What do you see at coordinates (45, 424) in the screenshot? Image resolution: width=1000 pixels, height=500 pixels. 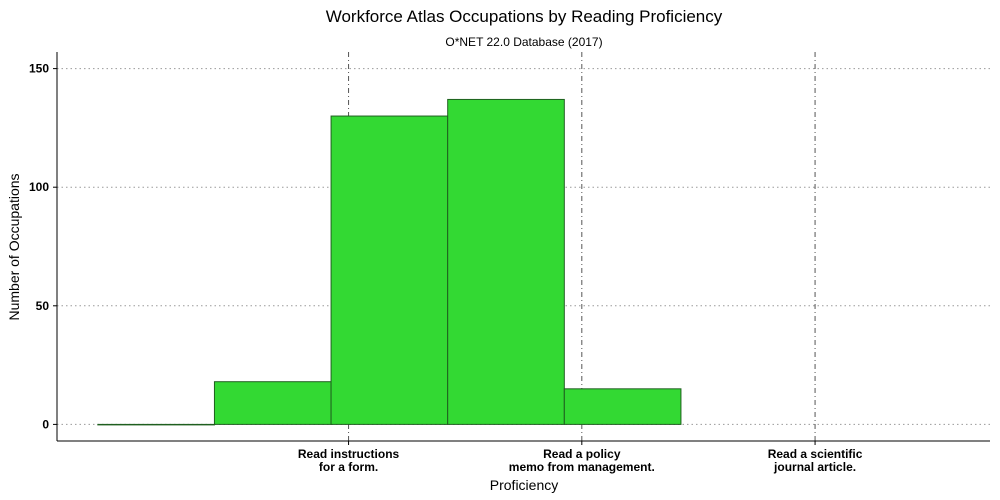 I see `y-tick-label: 0` at bounding box center [45, 424].